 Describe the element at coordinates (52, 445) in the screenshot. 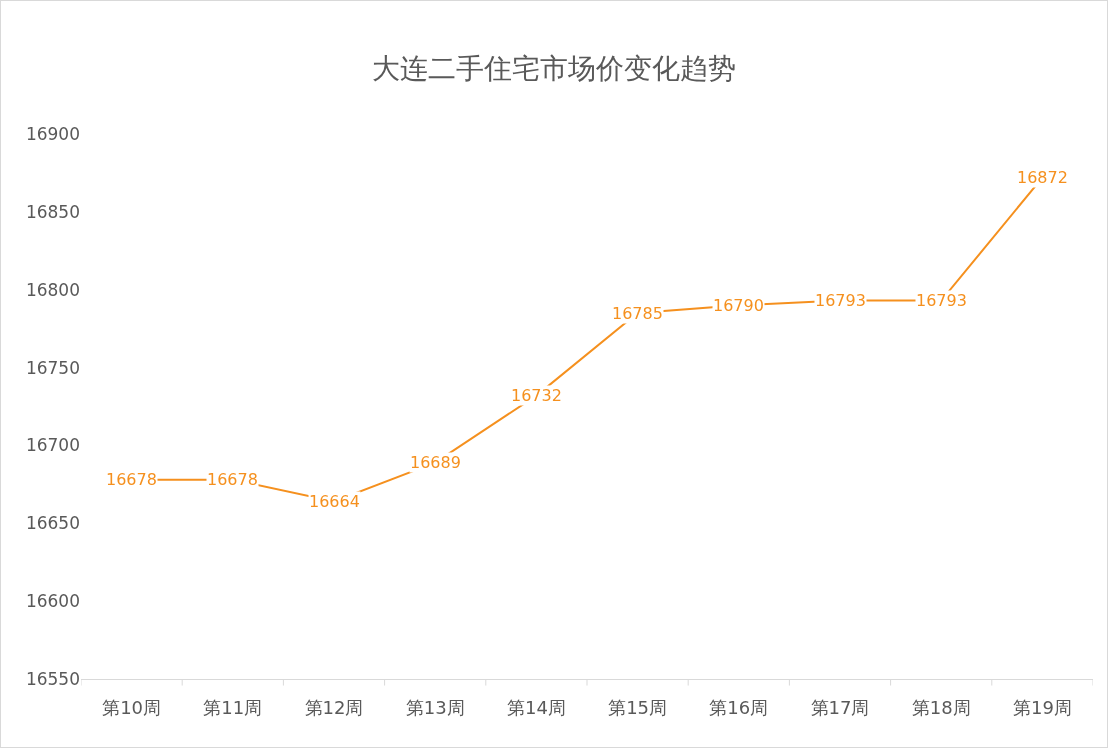

I see `y-tick-label: 16700` at that location.